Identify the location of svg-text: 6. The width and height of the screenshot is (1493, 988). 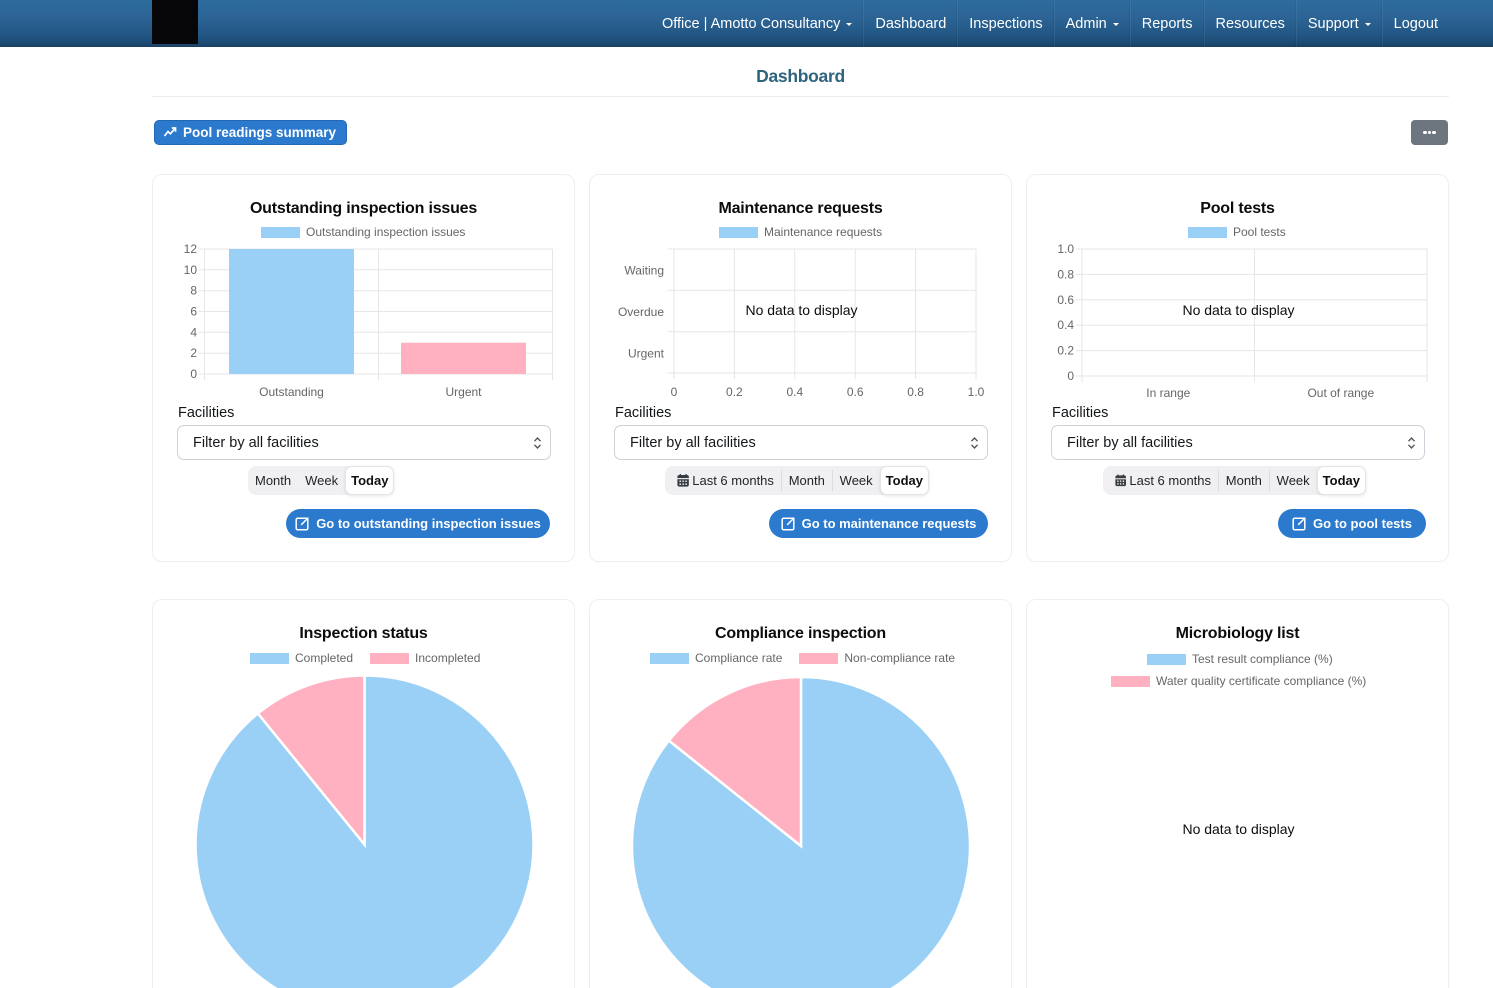
(193, 312).